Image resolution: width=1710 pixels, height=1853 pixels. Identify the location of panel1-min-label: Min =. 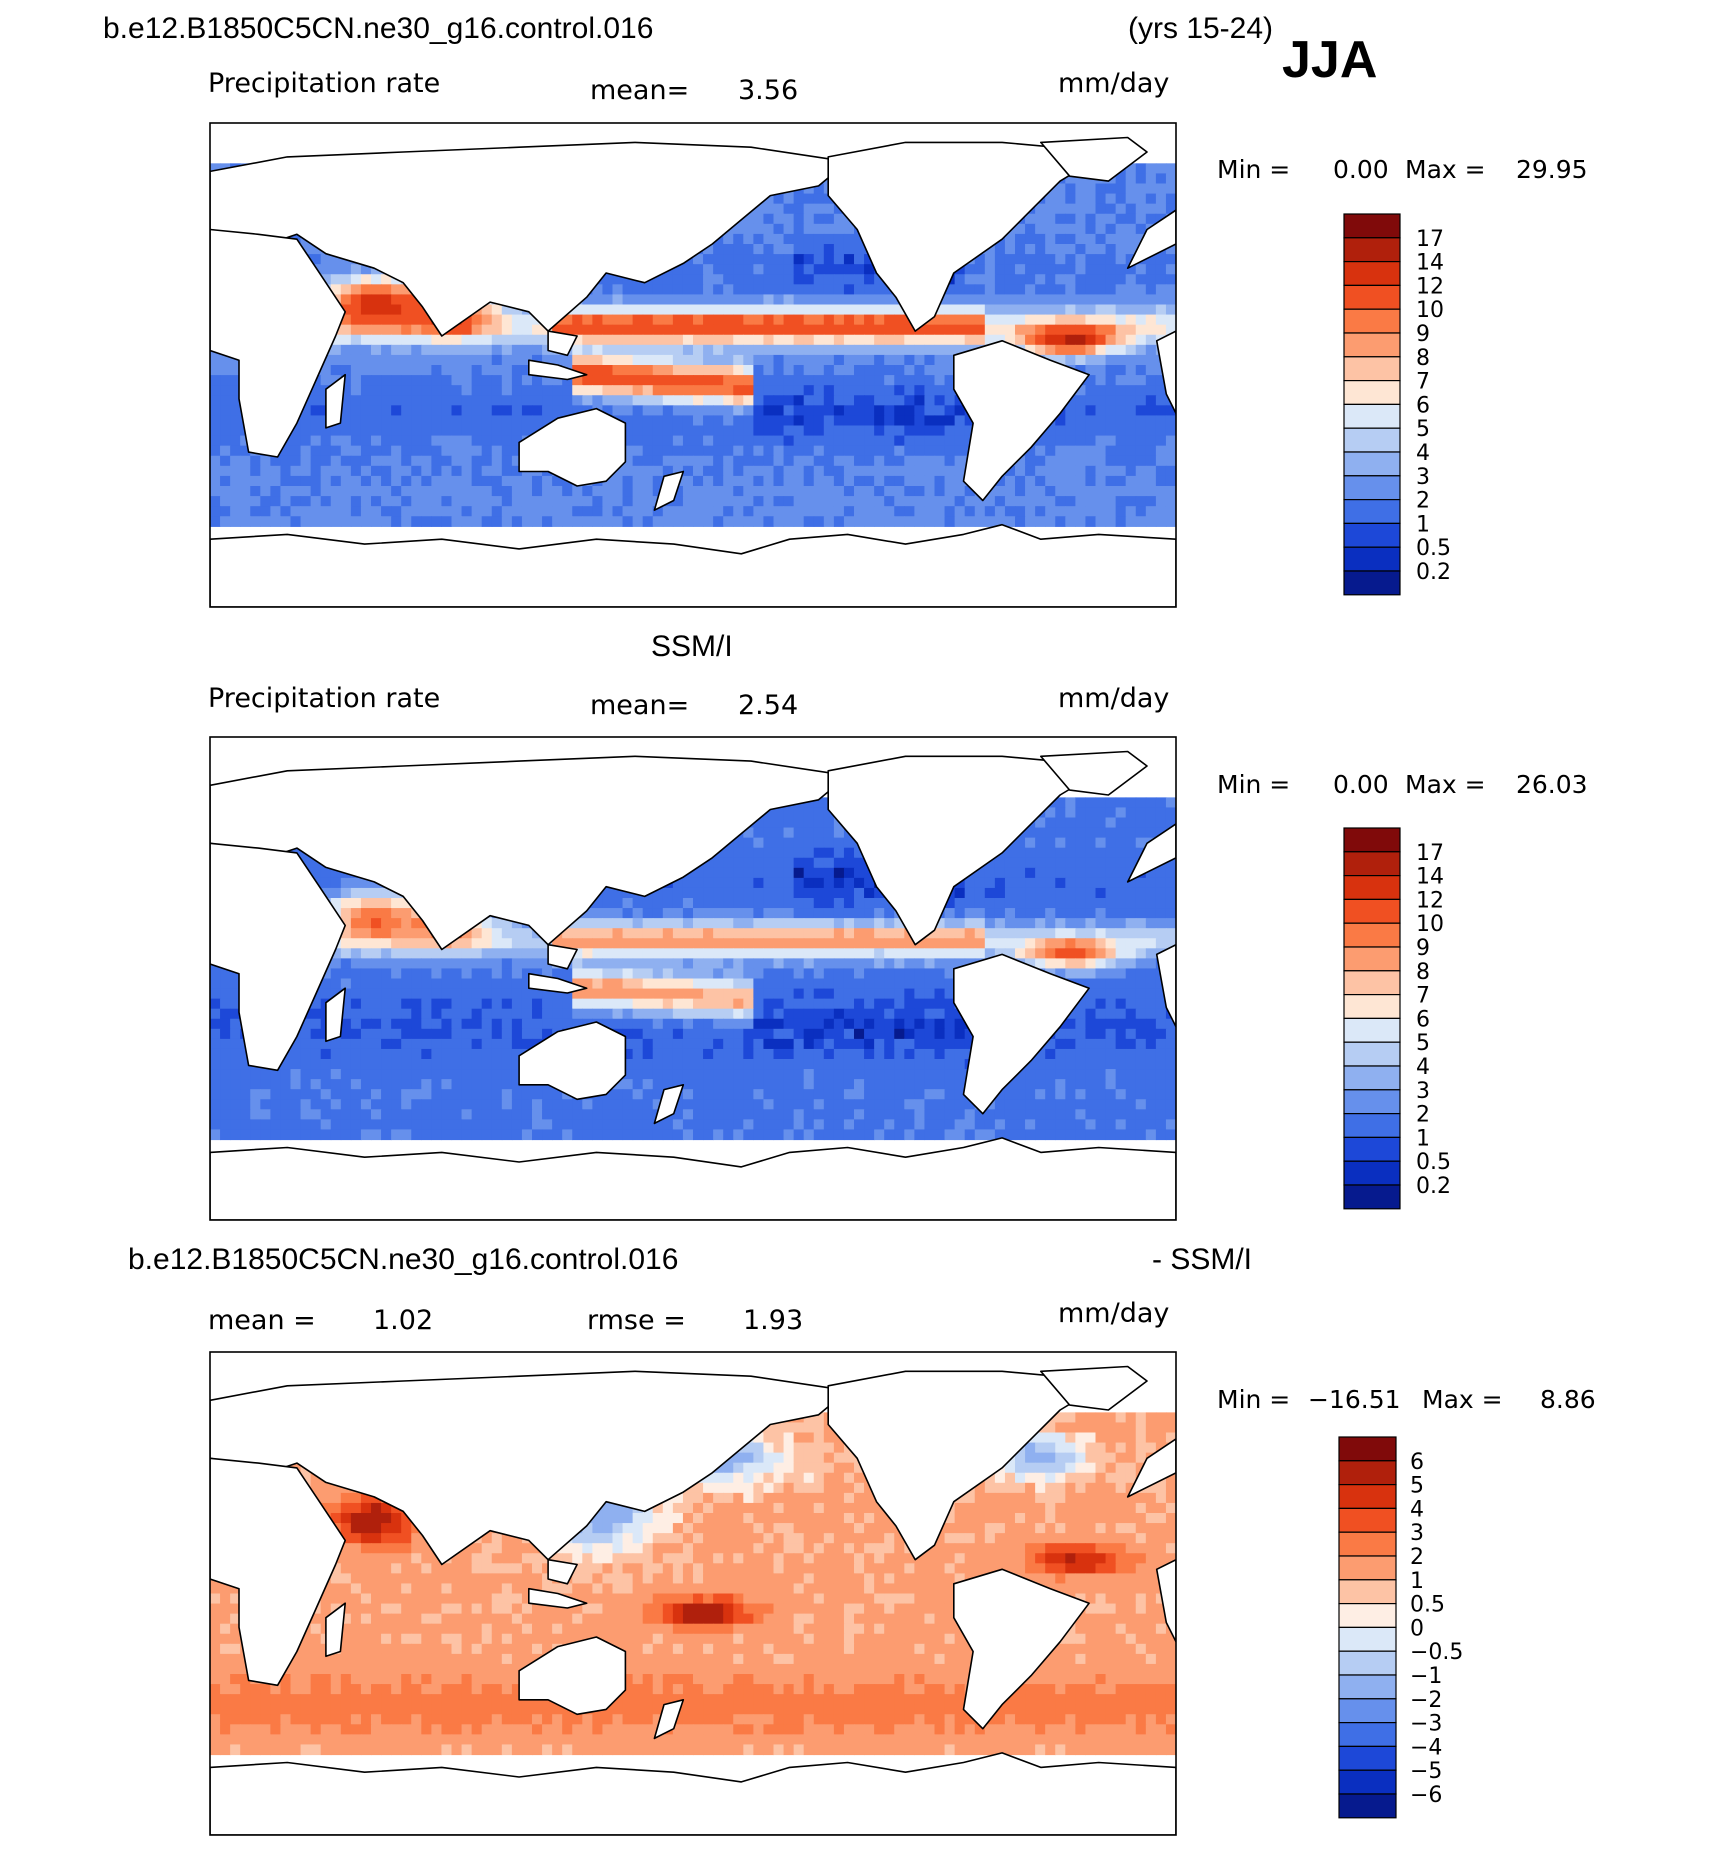
(1254, 169).